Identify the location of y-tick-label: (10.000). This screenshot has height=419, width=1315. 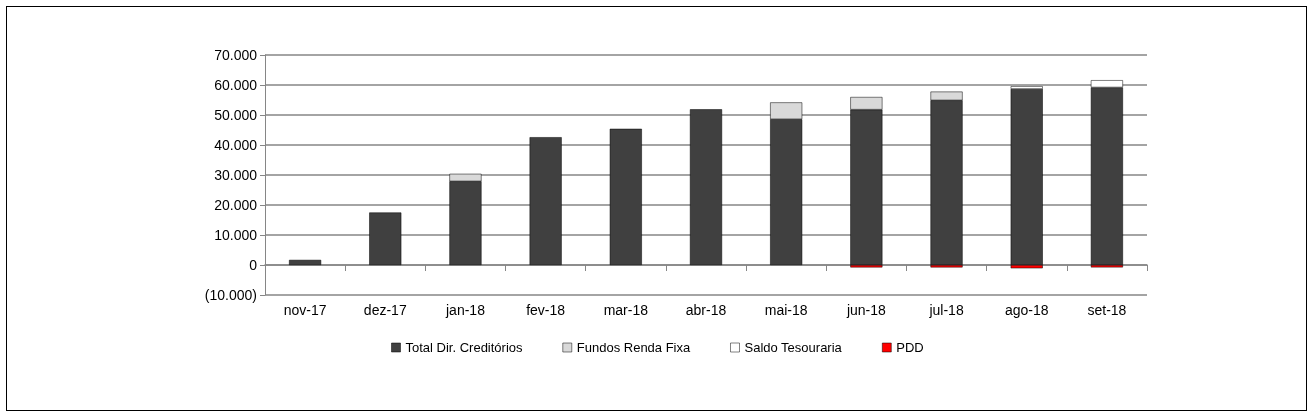
(230, 295).